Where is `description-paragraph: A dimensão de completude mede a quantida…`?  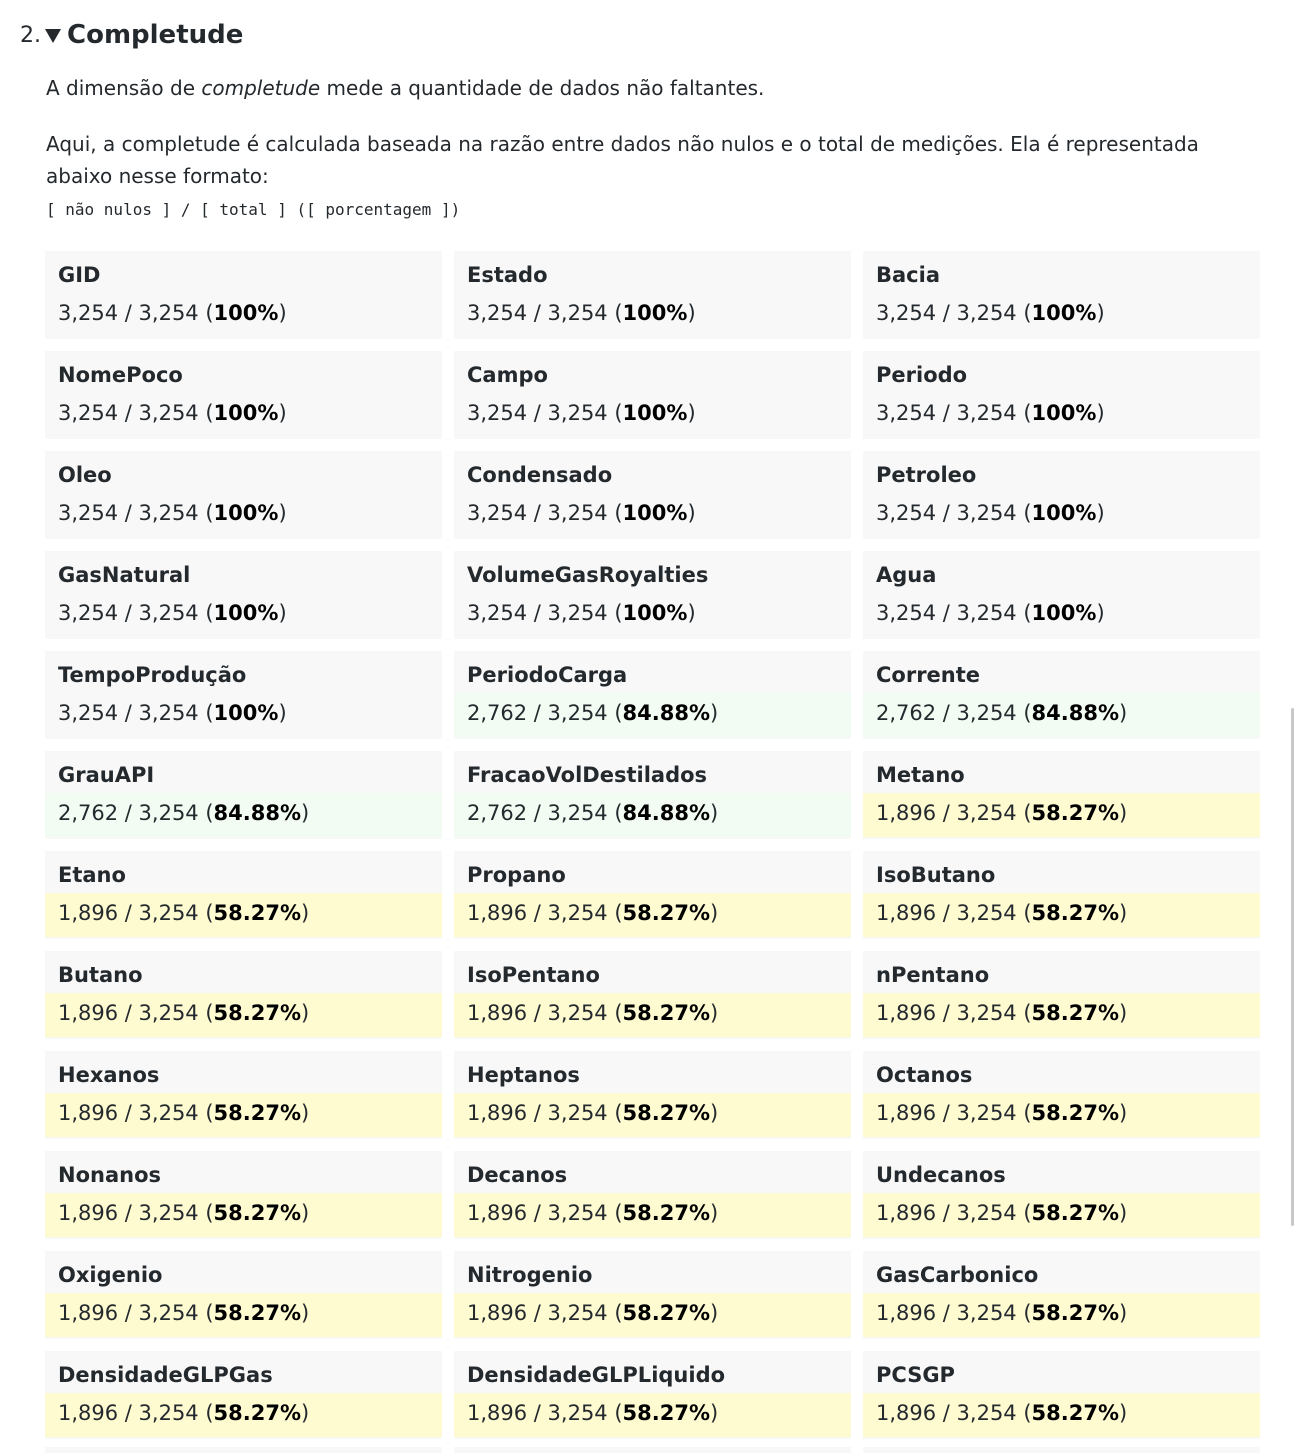
description-paragraph: A dimensão de completude mede a quantida… is located at coordinates (653, 88).